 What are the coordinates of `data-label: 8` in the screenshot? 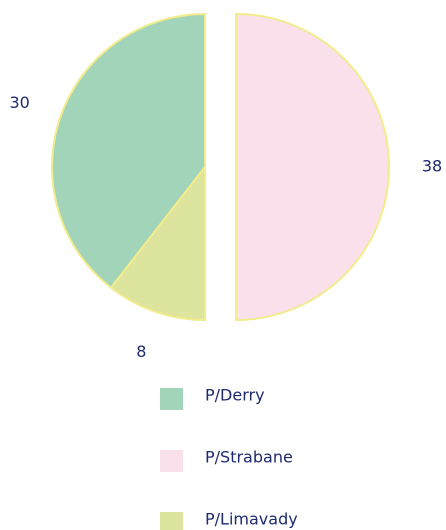 It's located at (141, 351).